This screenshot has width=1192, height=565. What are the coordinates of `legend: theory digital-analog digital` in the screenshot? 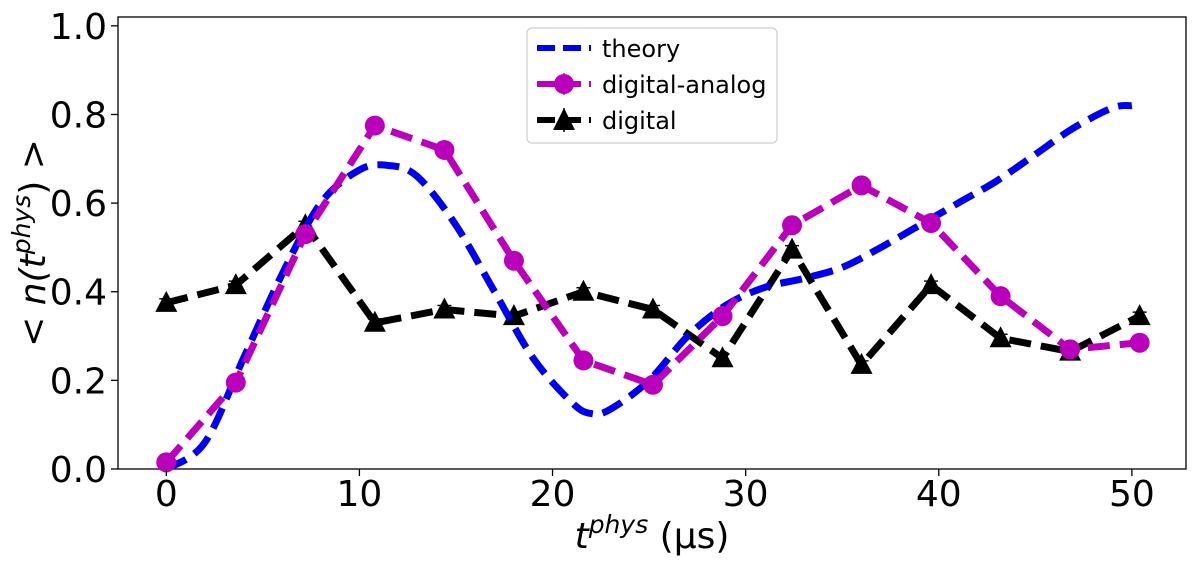 It's located at (652, 85).